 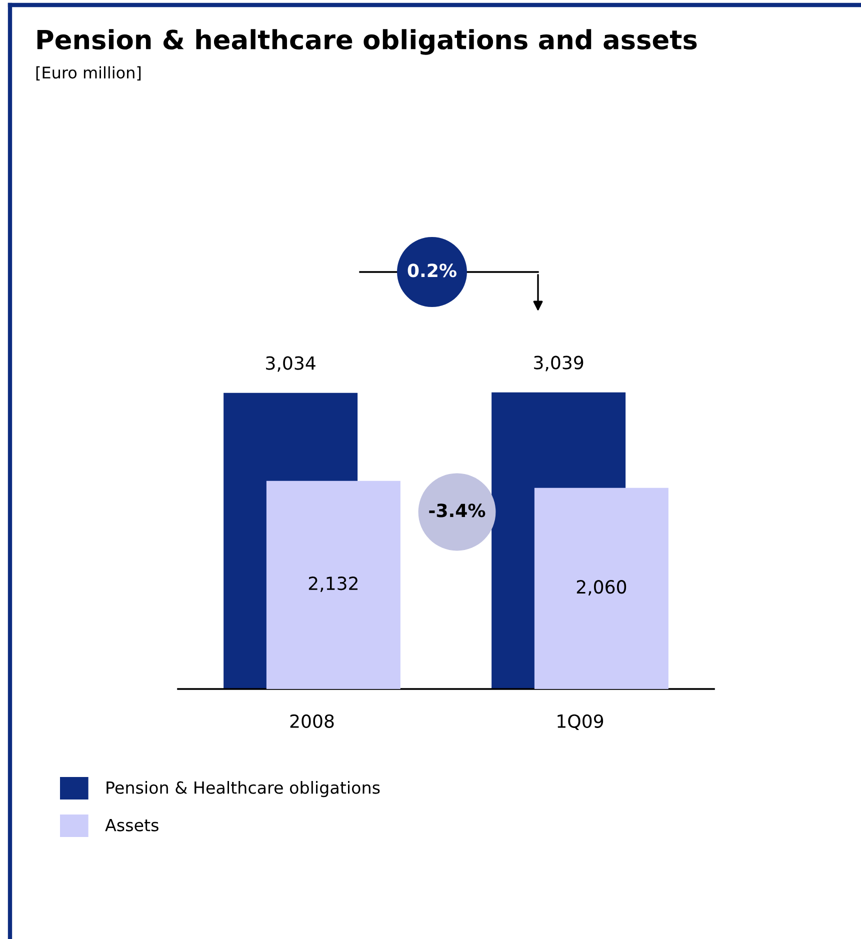 I want to click on annotation: -3.4%, so click(x=457, y=511).